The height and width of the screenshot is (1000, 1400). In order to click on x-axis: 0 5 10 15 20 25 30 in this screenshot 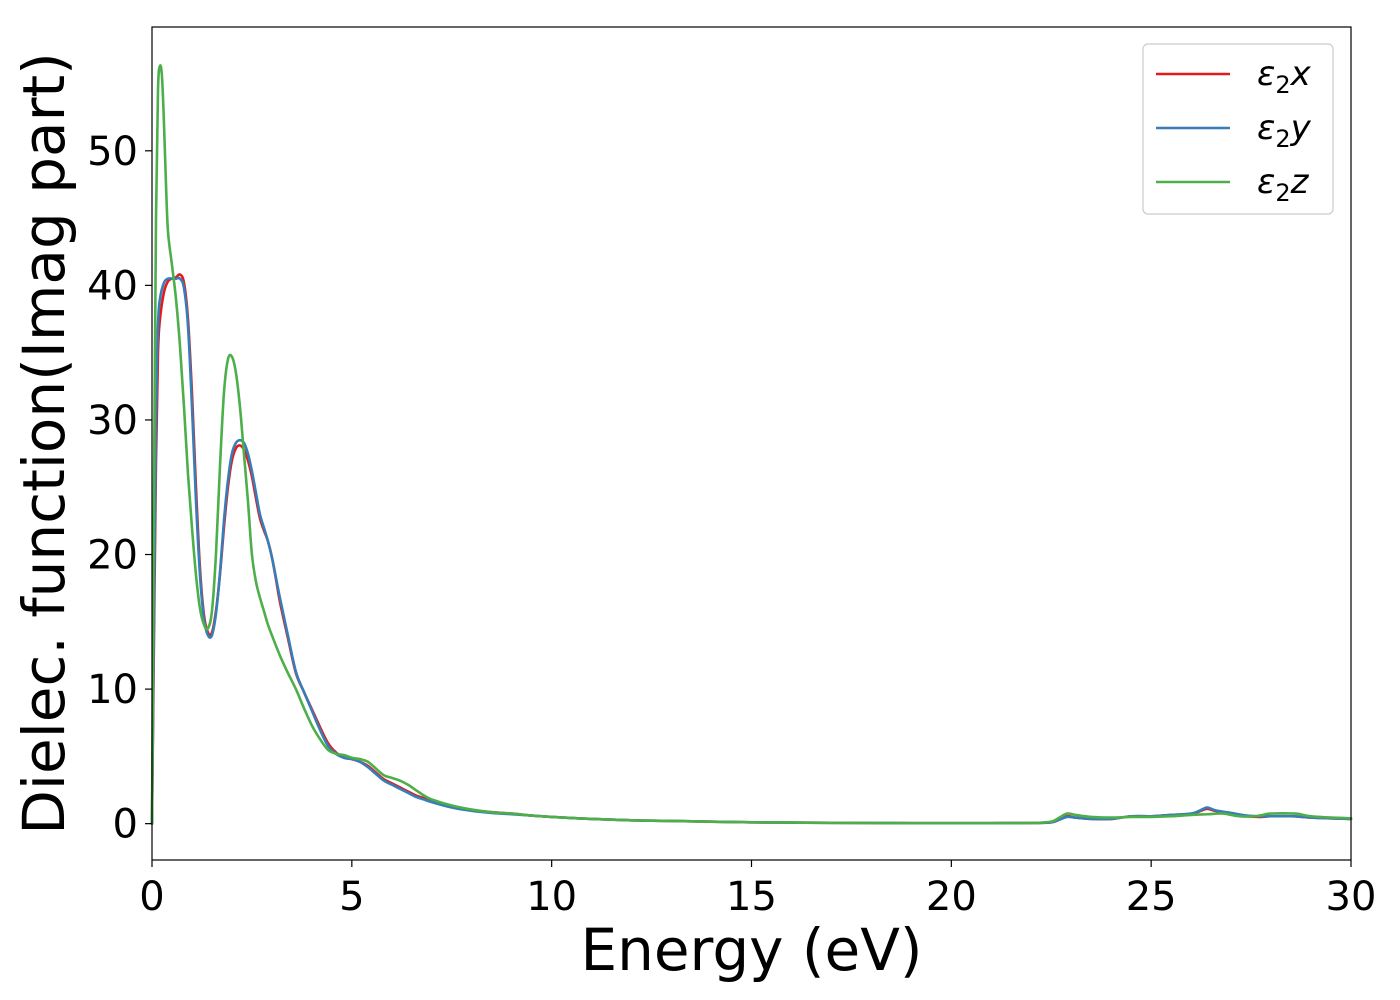, I will do `click(757, 890)`.